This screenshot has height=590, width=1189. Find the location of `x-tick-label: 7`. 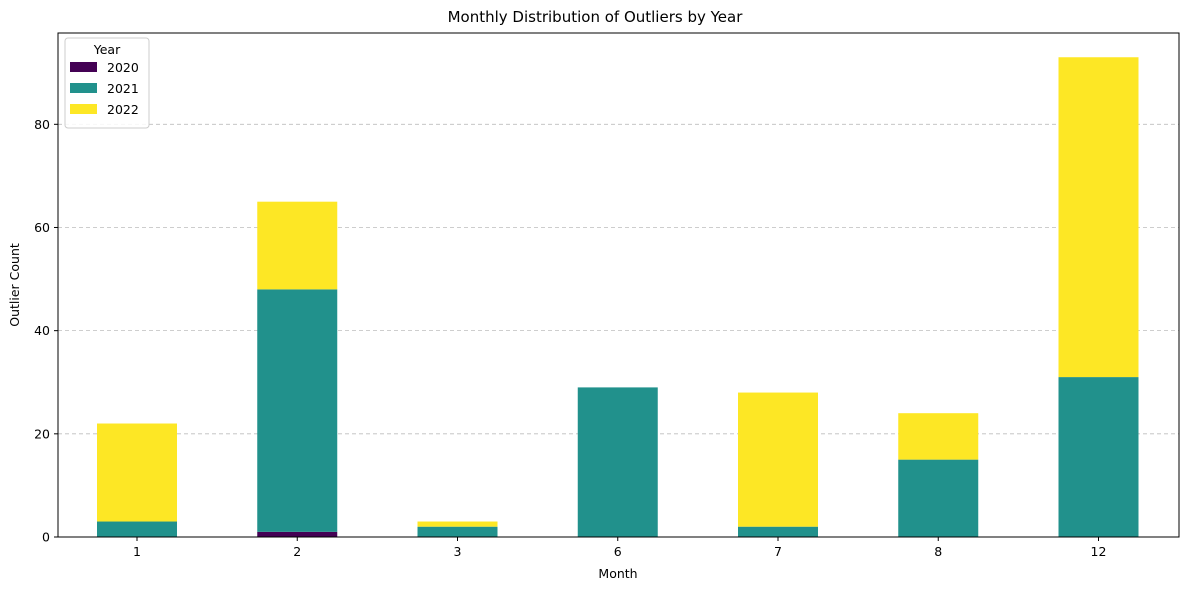

x-tick-label: 7 is located at coordinates (778, 551).